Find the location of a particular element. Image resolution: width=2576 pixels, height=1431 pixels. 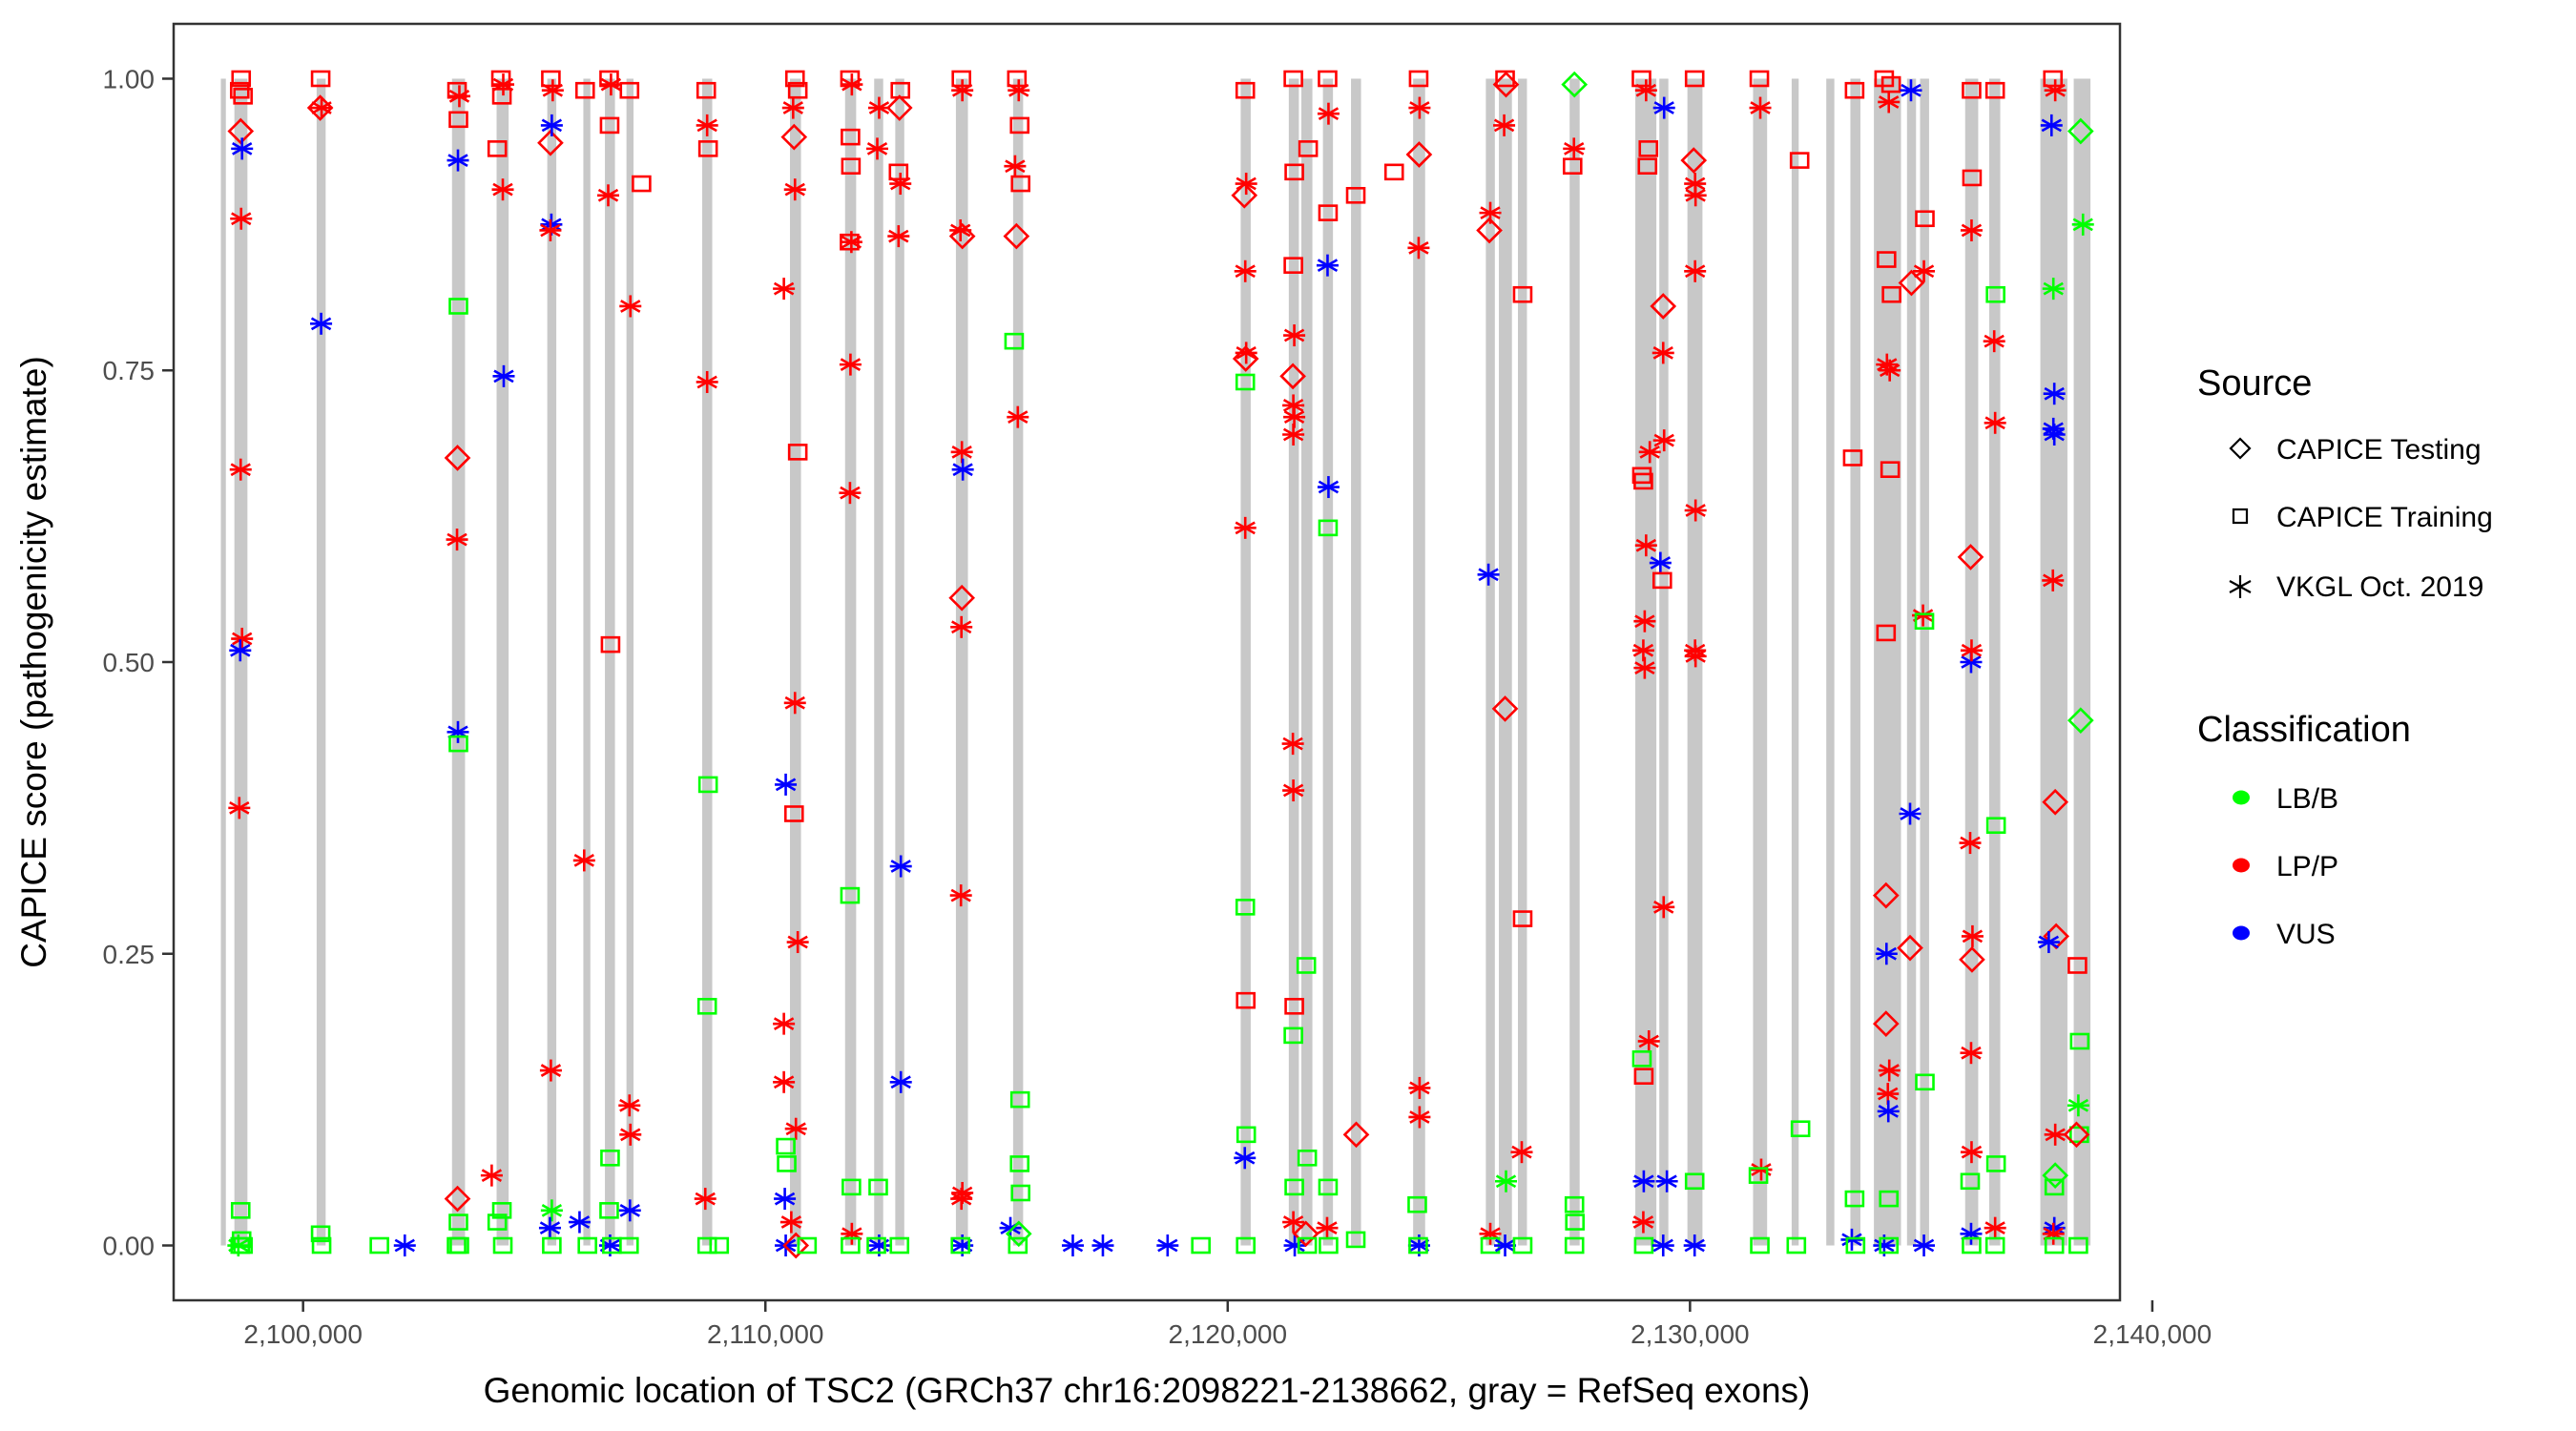

x-tick-label: 2,100,000 is located at coordinates (303, 1334).